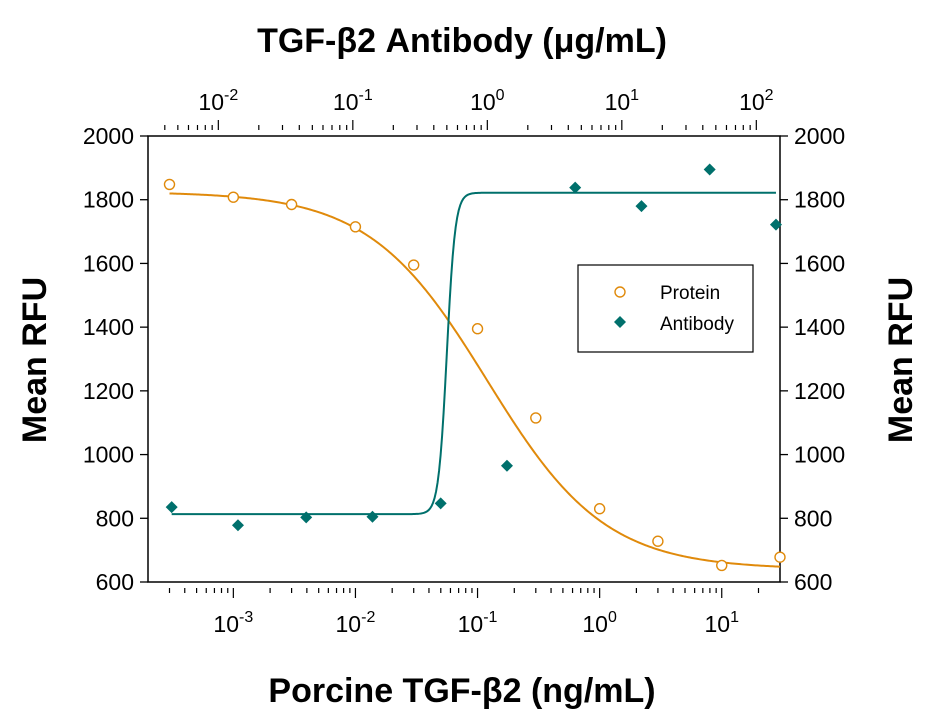  What do you see at coordinates (487, 101) in the screenshot?
I see `x-tick-label-top: 10⁰` at bounding box center [487, 101].